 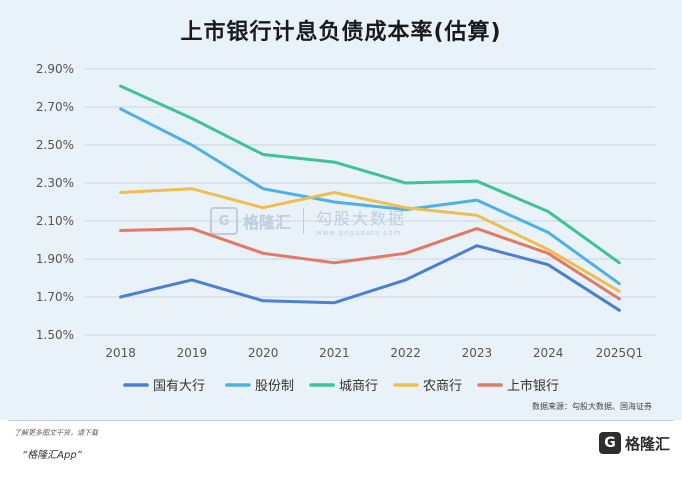 I want to click on x-tick-label: 2019, so click(x=192, y=353).